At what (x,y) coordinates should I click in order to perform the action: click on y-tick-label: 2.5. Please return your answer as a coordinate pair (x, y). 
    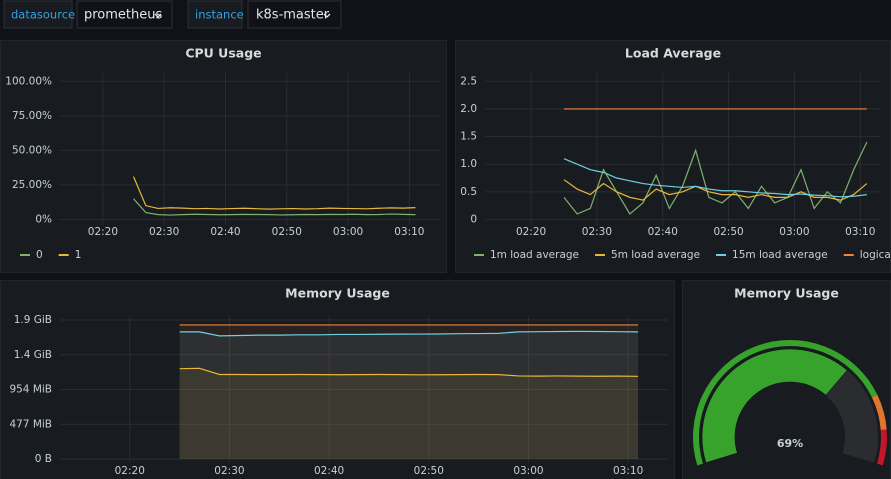
    Looking at the image, I should click on (468, 81).